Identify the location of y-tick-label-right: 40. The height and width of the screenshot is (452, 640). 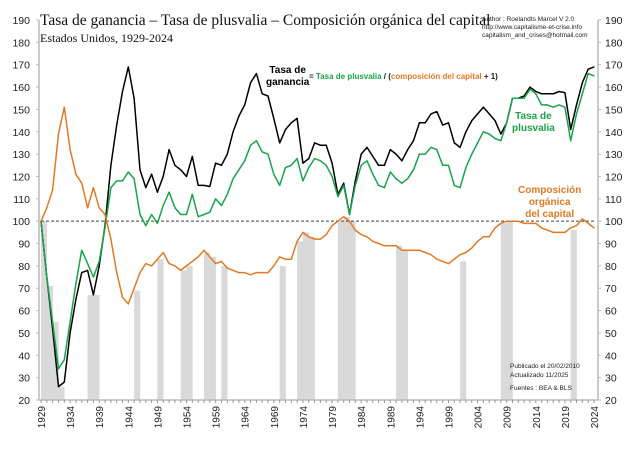
(611, 356).